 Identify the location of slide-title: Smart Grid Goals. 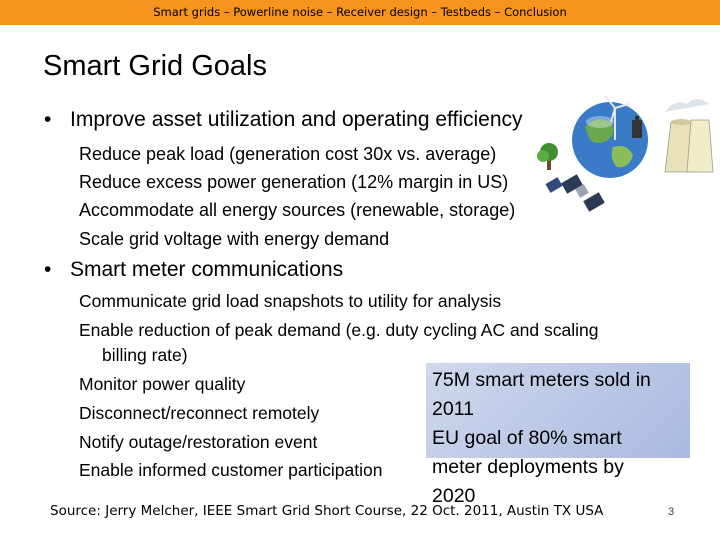
(155, 66).